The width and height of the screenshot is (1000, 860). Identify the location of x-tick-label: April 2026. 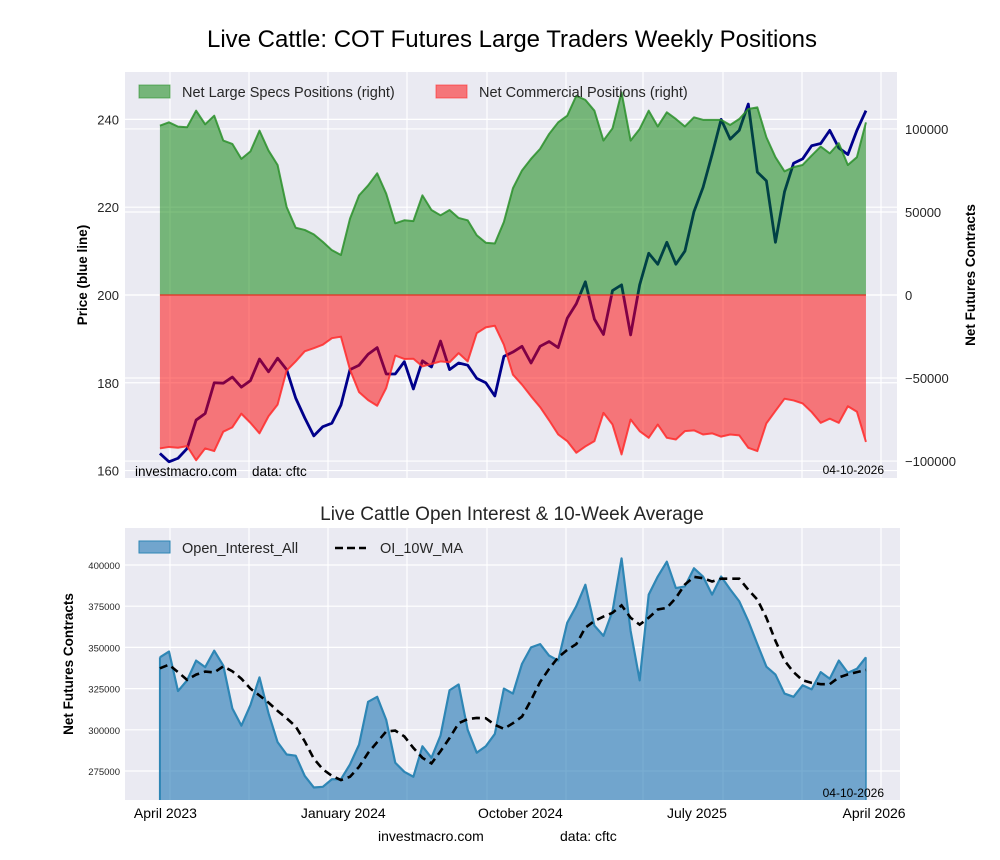
(874, 813).